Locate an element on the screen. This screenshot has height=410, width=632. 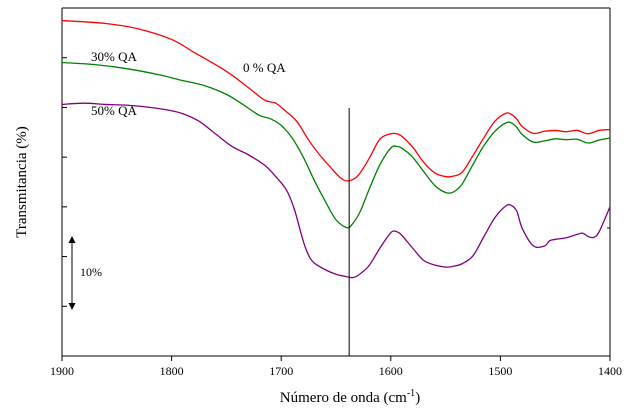
x-tick-label: 1500 is located at coordinates (500, 371).